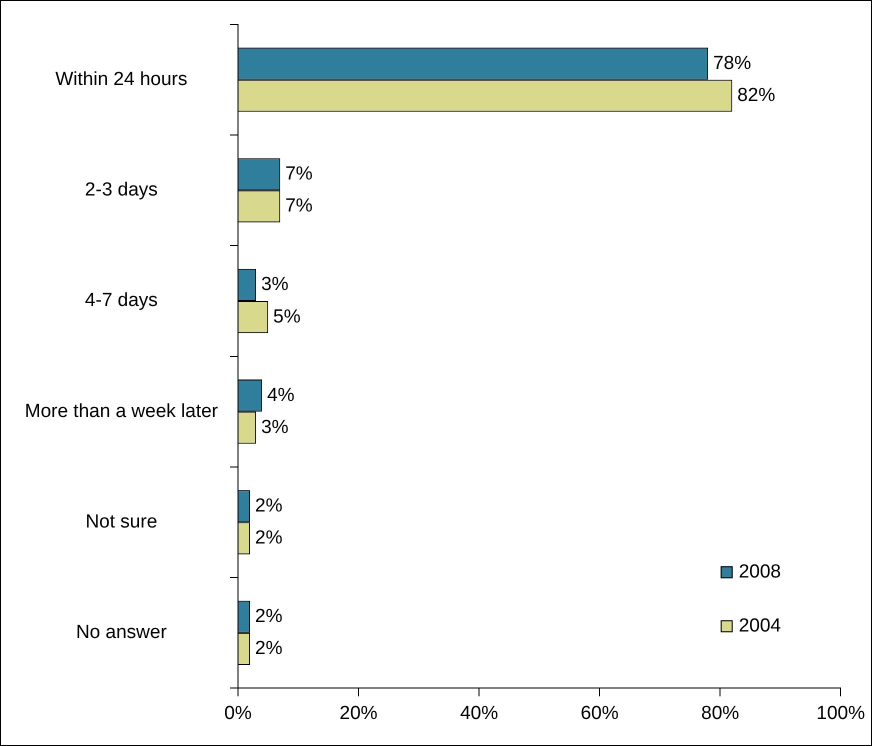 The image size is (872, 746). Describe the element at coordinates (479, 713) in the screenshot. I see `x-tick-label: 40%` at that location.